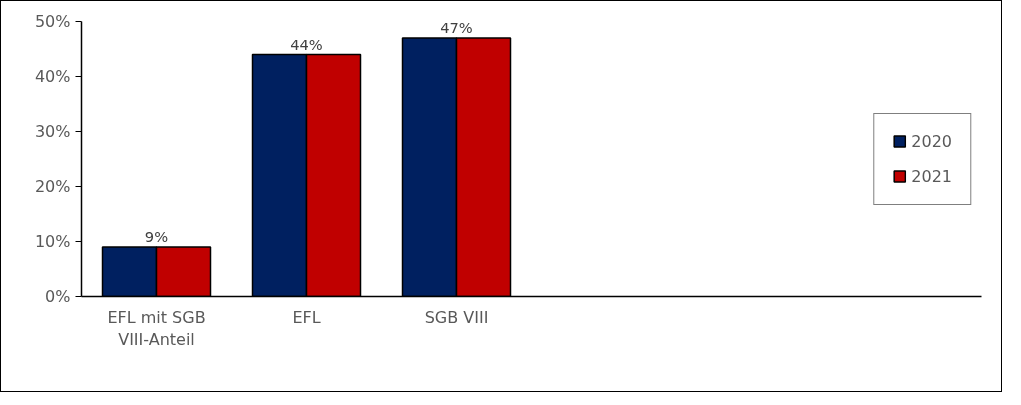  I want to click on x-tick-label: SGB VIII, so click(456, 317).